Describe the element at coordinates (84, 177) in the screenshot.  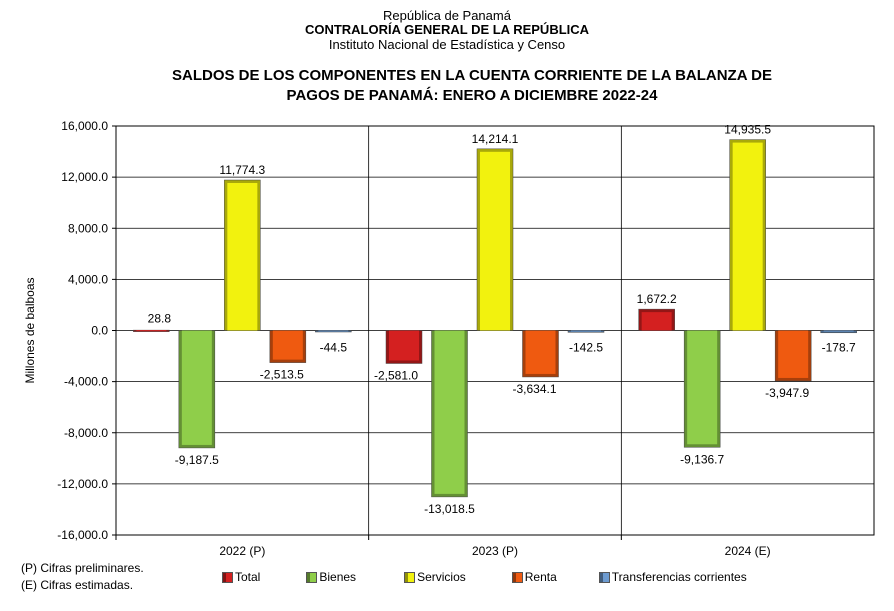
I see `y-tick-label: 12,000.0` at that location.